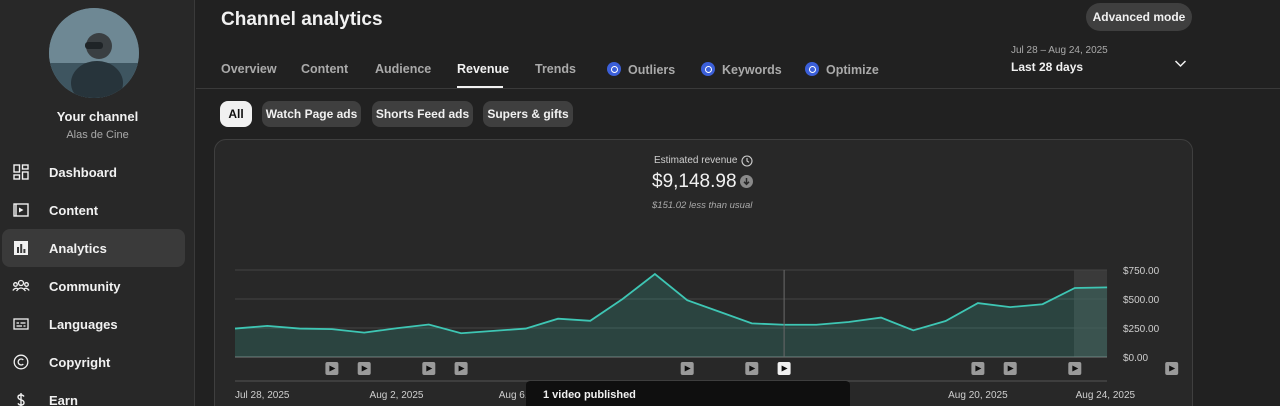 The height and width of the screenshot is (406, 1280). I want to click on x-tick-label: Aug 2, 2025, so click(397, 395).